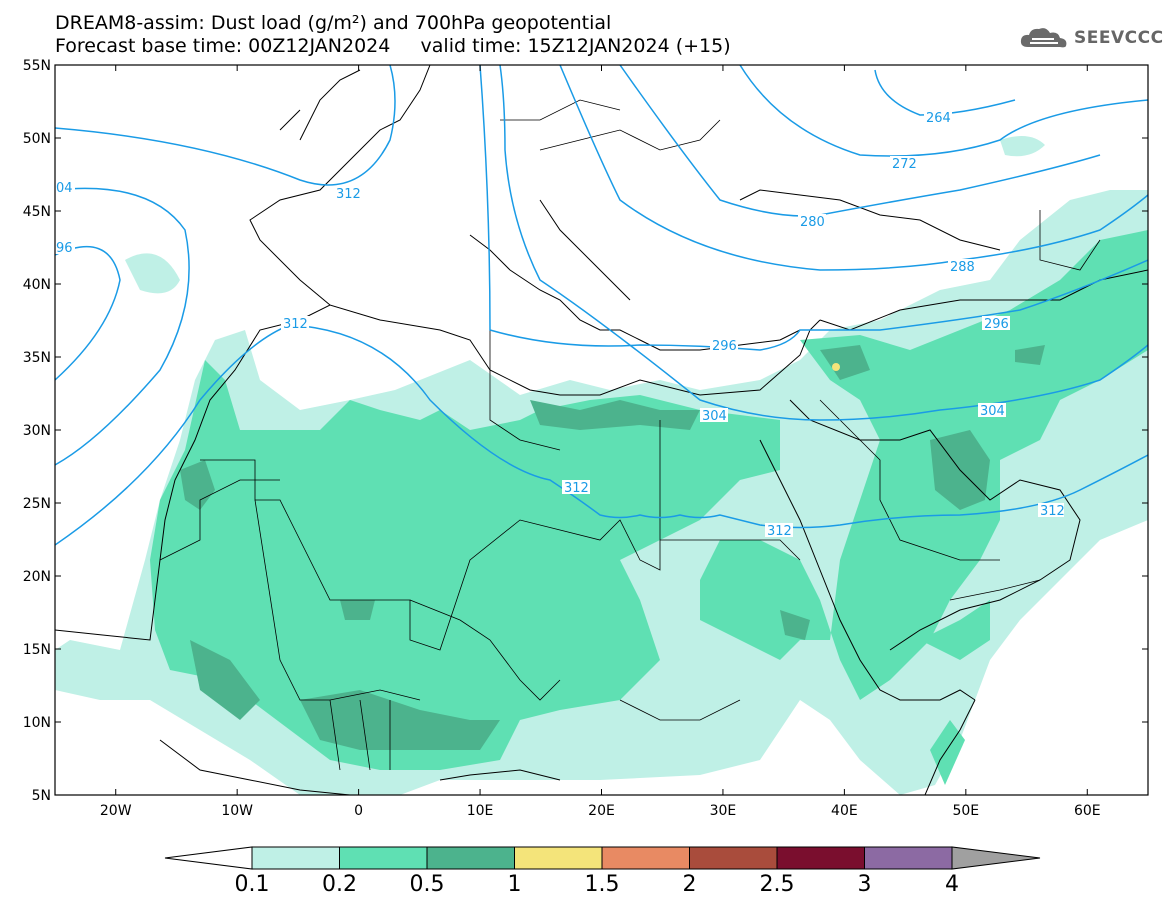  What do you see at coordinates (37, 139) in the screenshot?
I see `lat-tick-label: 50N` at bounding box center [37, 139].